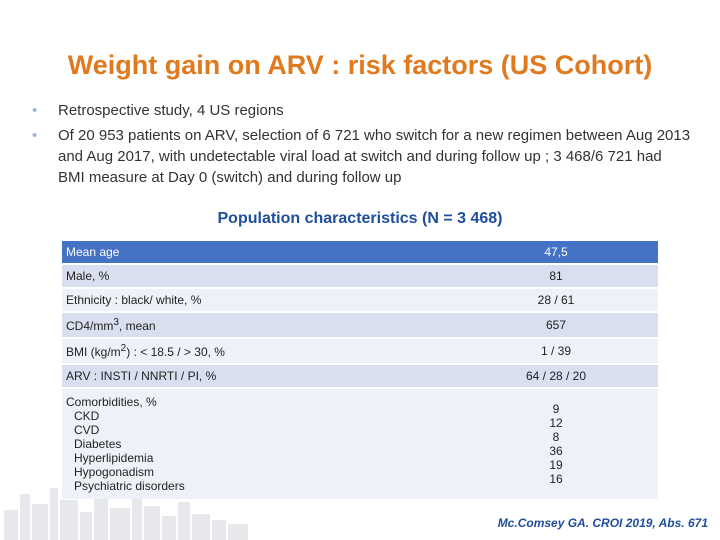 The image size is (720, 540). Describe the element at coordinates (556, 465) in the screenshot. I see `comorbidity-value: 19` at that location.